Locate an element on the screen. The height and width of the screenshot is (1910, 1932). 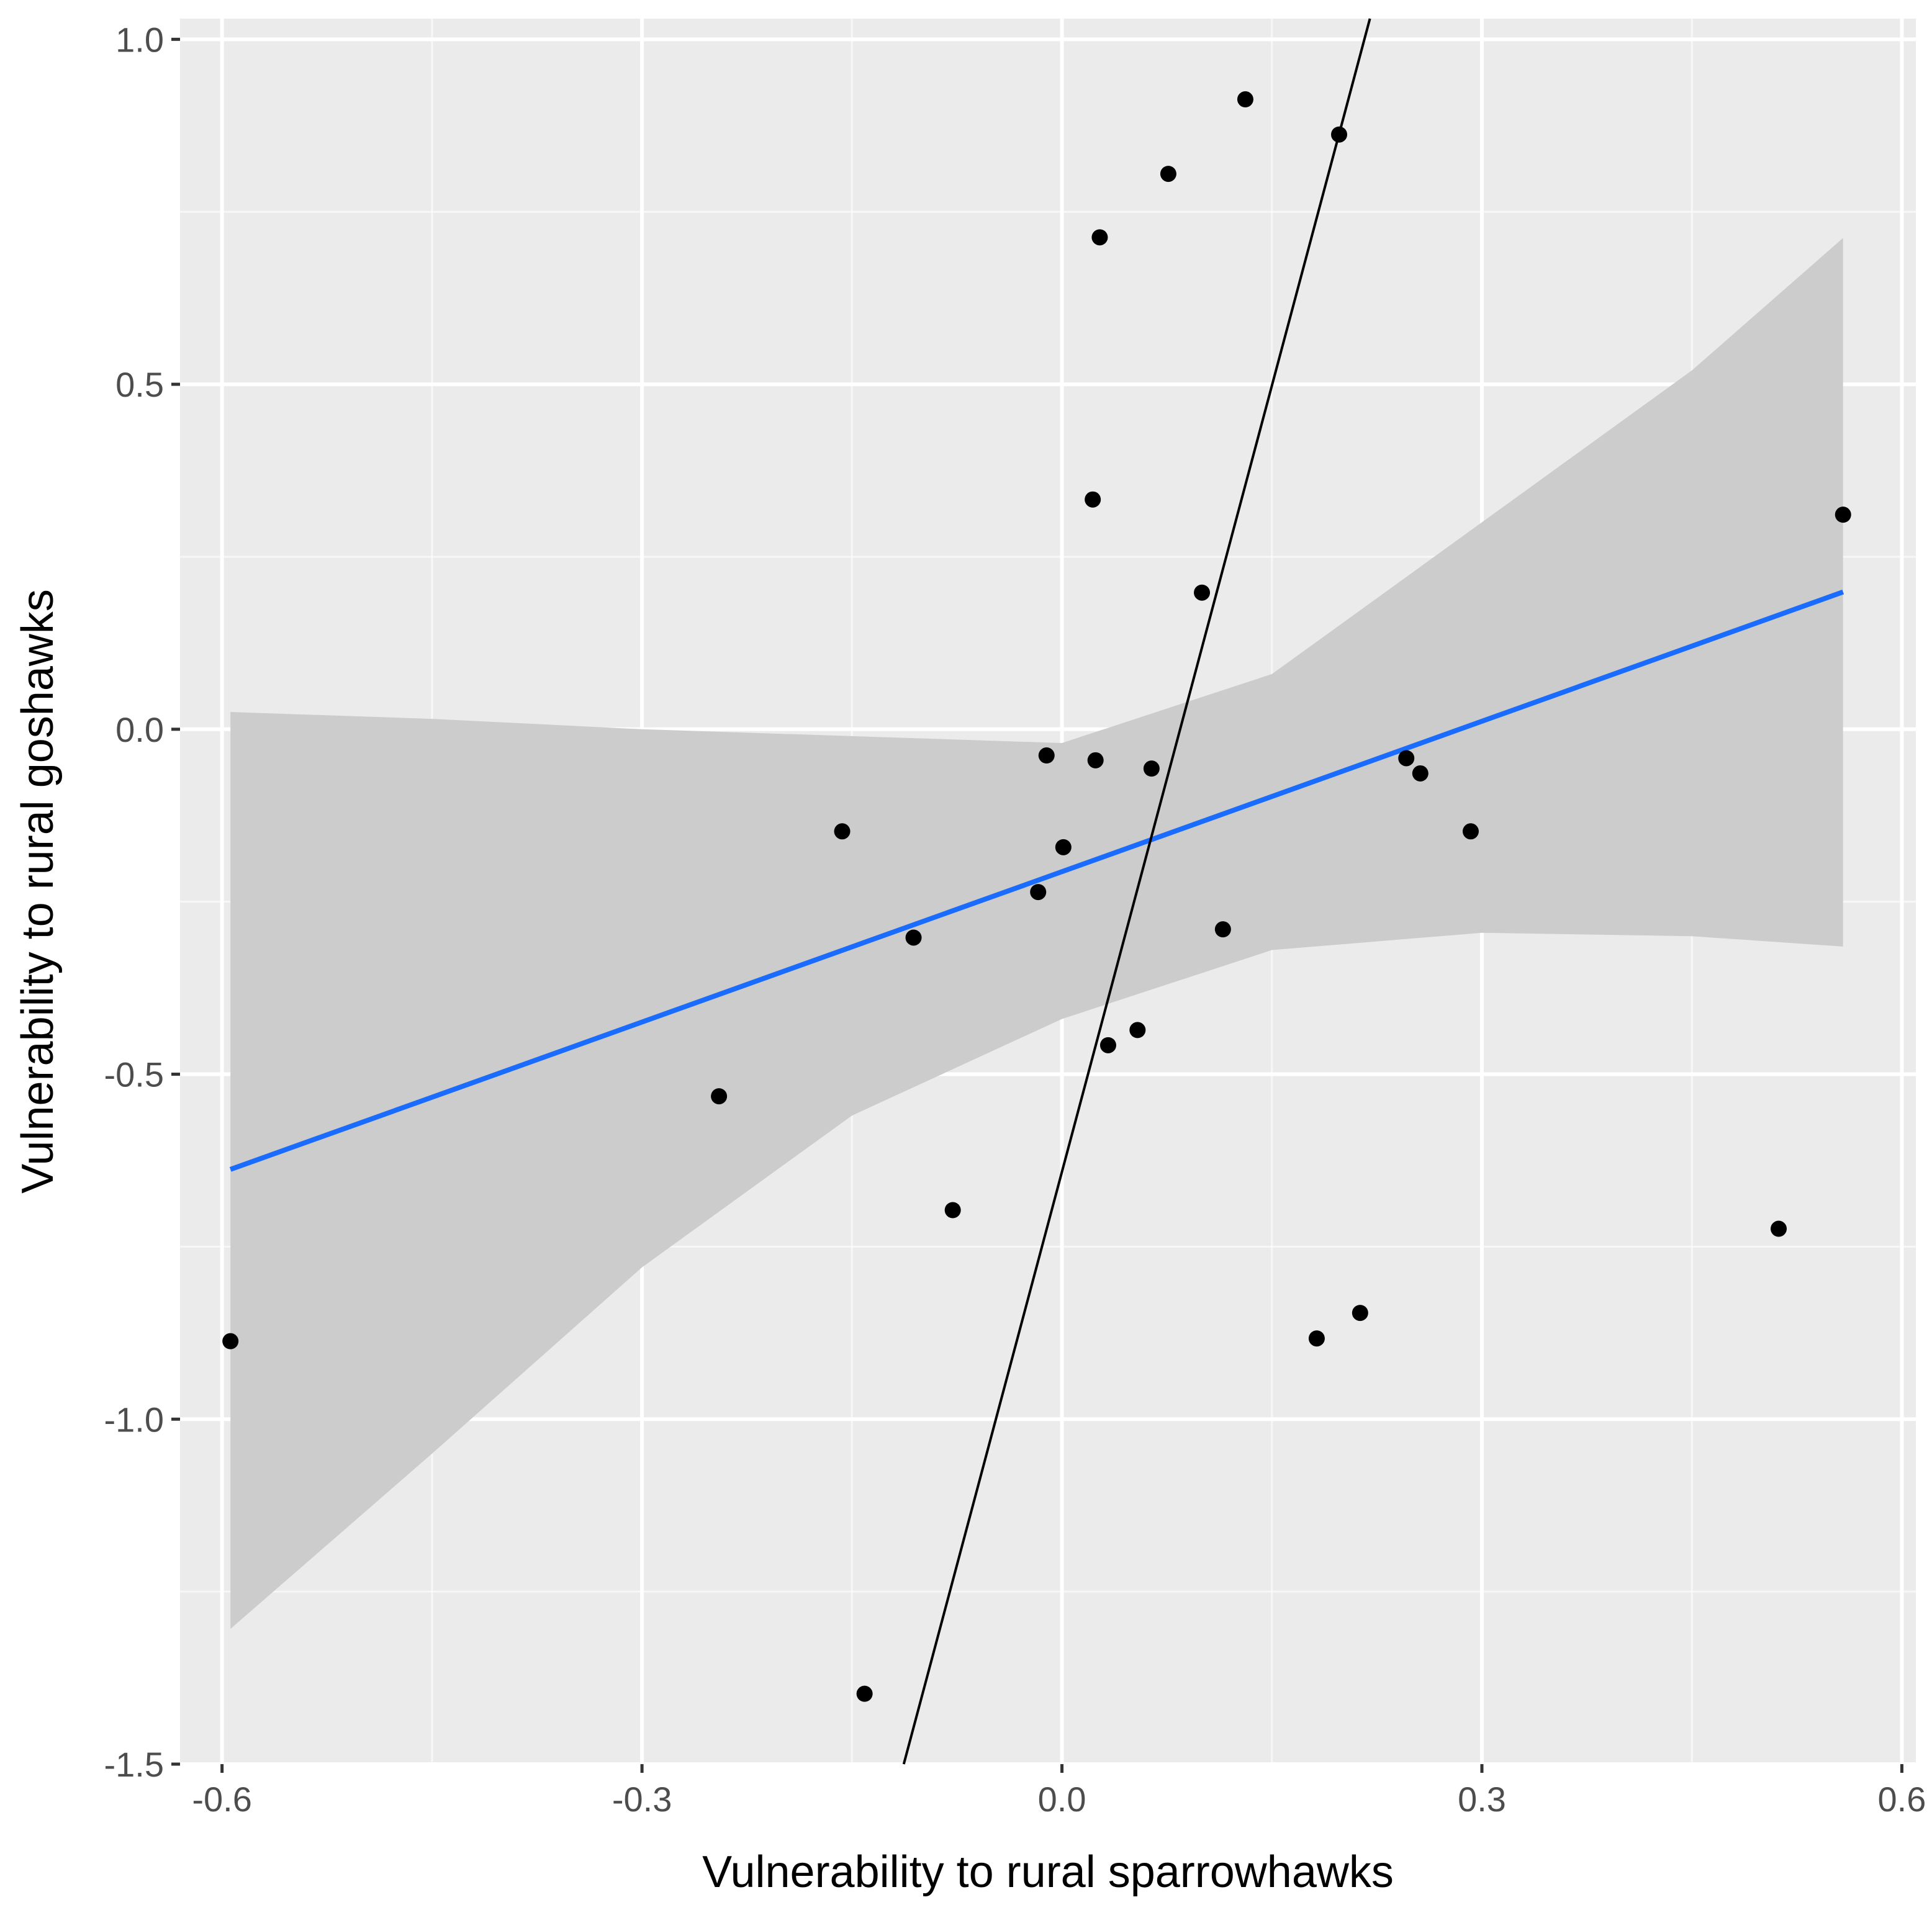
y-tick-label: 0.5 is located at coordinates (139, 384).